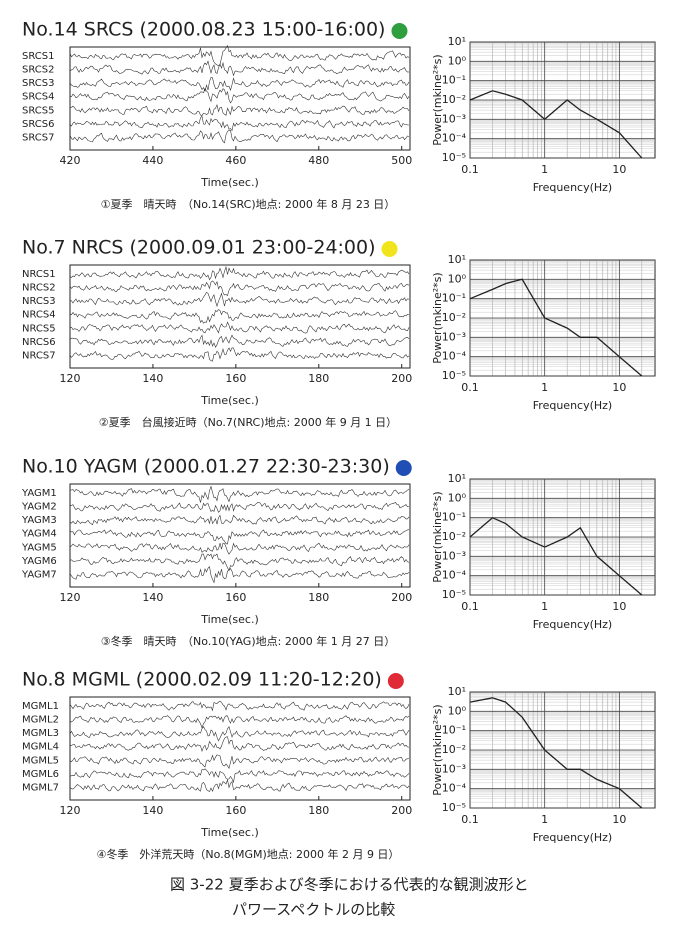 The image size is (683, 944). What do you see at coordinates (152, 810) in the screenshot?
I see `x-tick-label: 140` at bounding box center [152, 810].